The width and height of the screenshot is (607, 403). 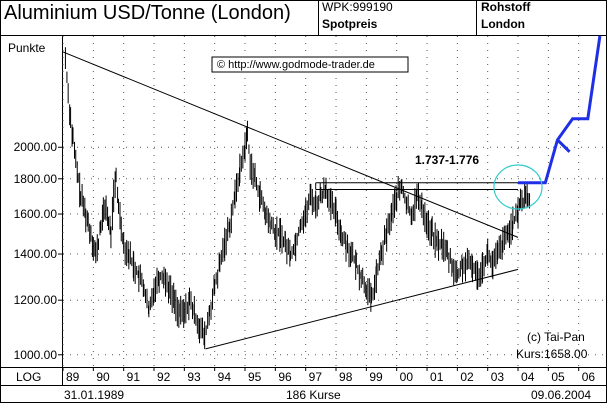 I want to click on x-tick-label: 06, so click(x=589, y=377).